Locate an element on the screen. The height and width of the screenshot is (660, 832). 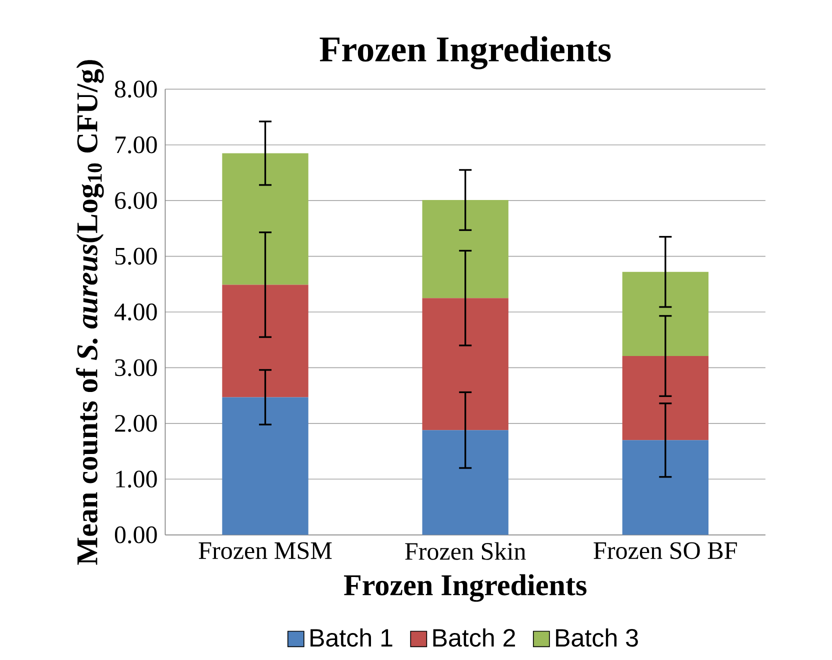
y-tick-label: 7.00 is located at coordinates (136, 145).